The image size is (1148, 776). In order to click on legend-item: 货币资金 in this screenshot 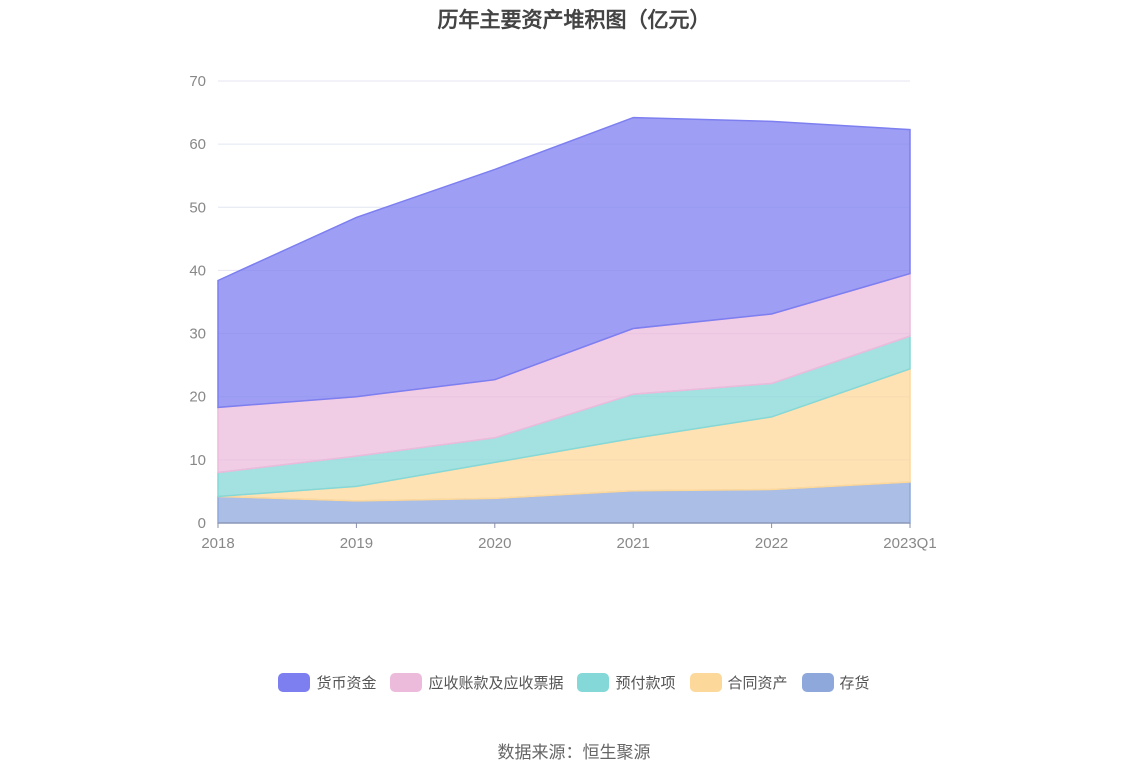, I will do `click(327, 682)`.